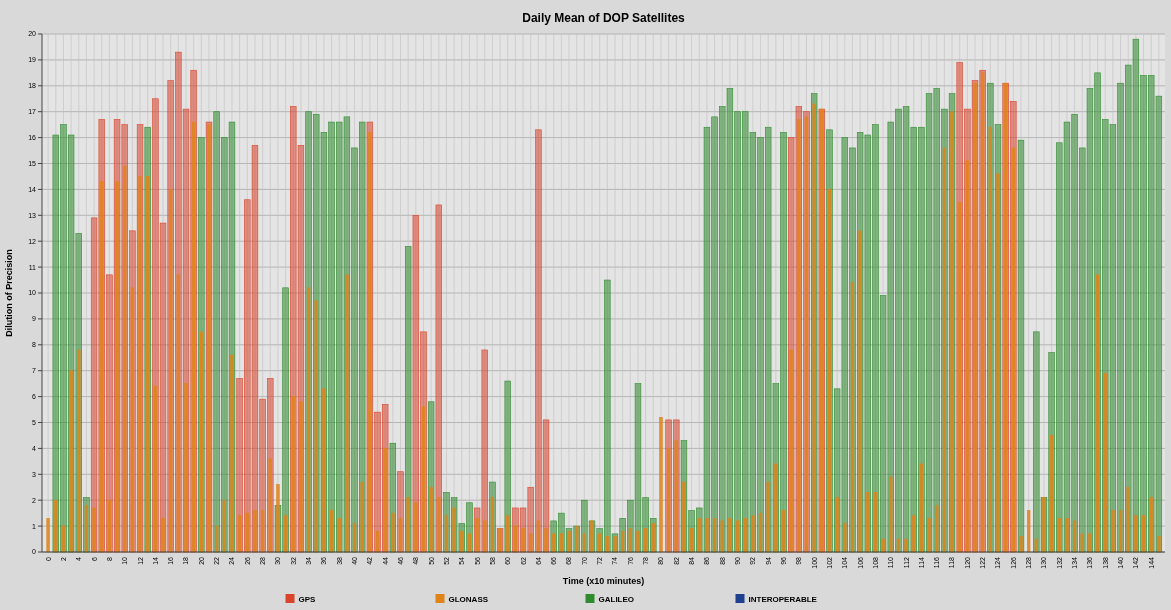 This screenshot has width=1171, height=610. Describe the element at coordinates (468, 599) in the screenshot. I see `legend-label: GLONASS` at that location.